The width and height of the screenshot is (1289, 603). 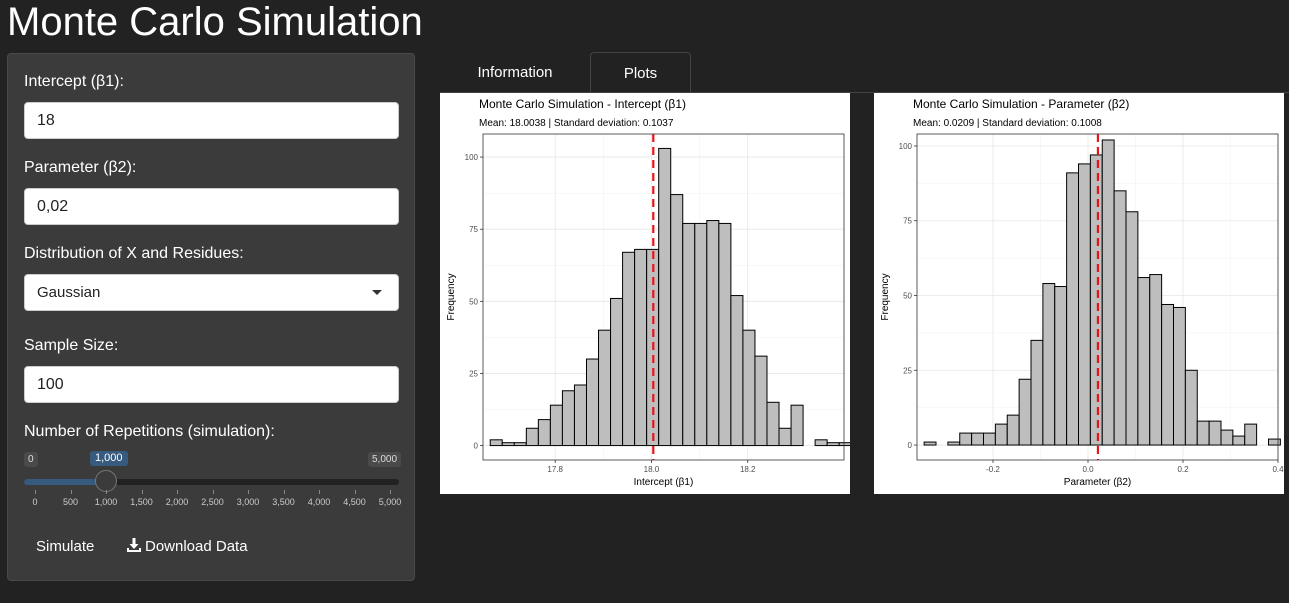 I want to click on slider-tick-label: 1,500, so click(x=141, y=502).